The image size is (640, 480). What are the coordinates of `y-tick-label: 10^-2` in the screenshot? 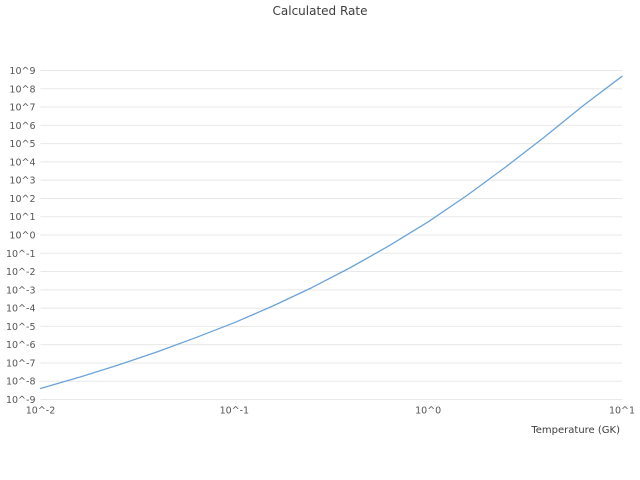 It's located at (21, 272).